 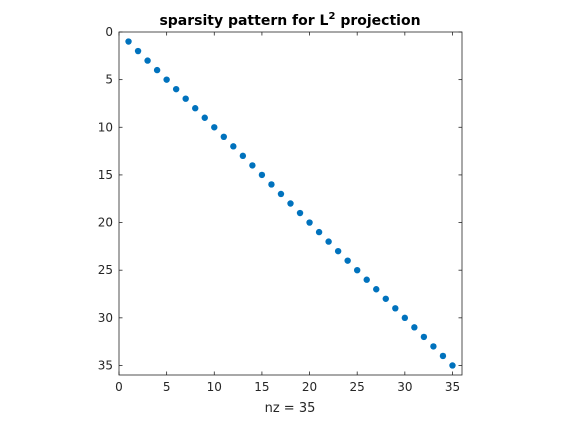 I want to click on x-tick-label: 35, so click(x=452, y=387).